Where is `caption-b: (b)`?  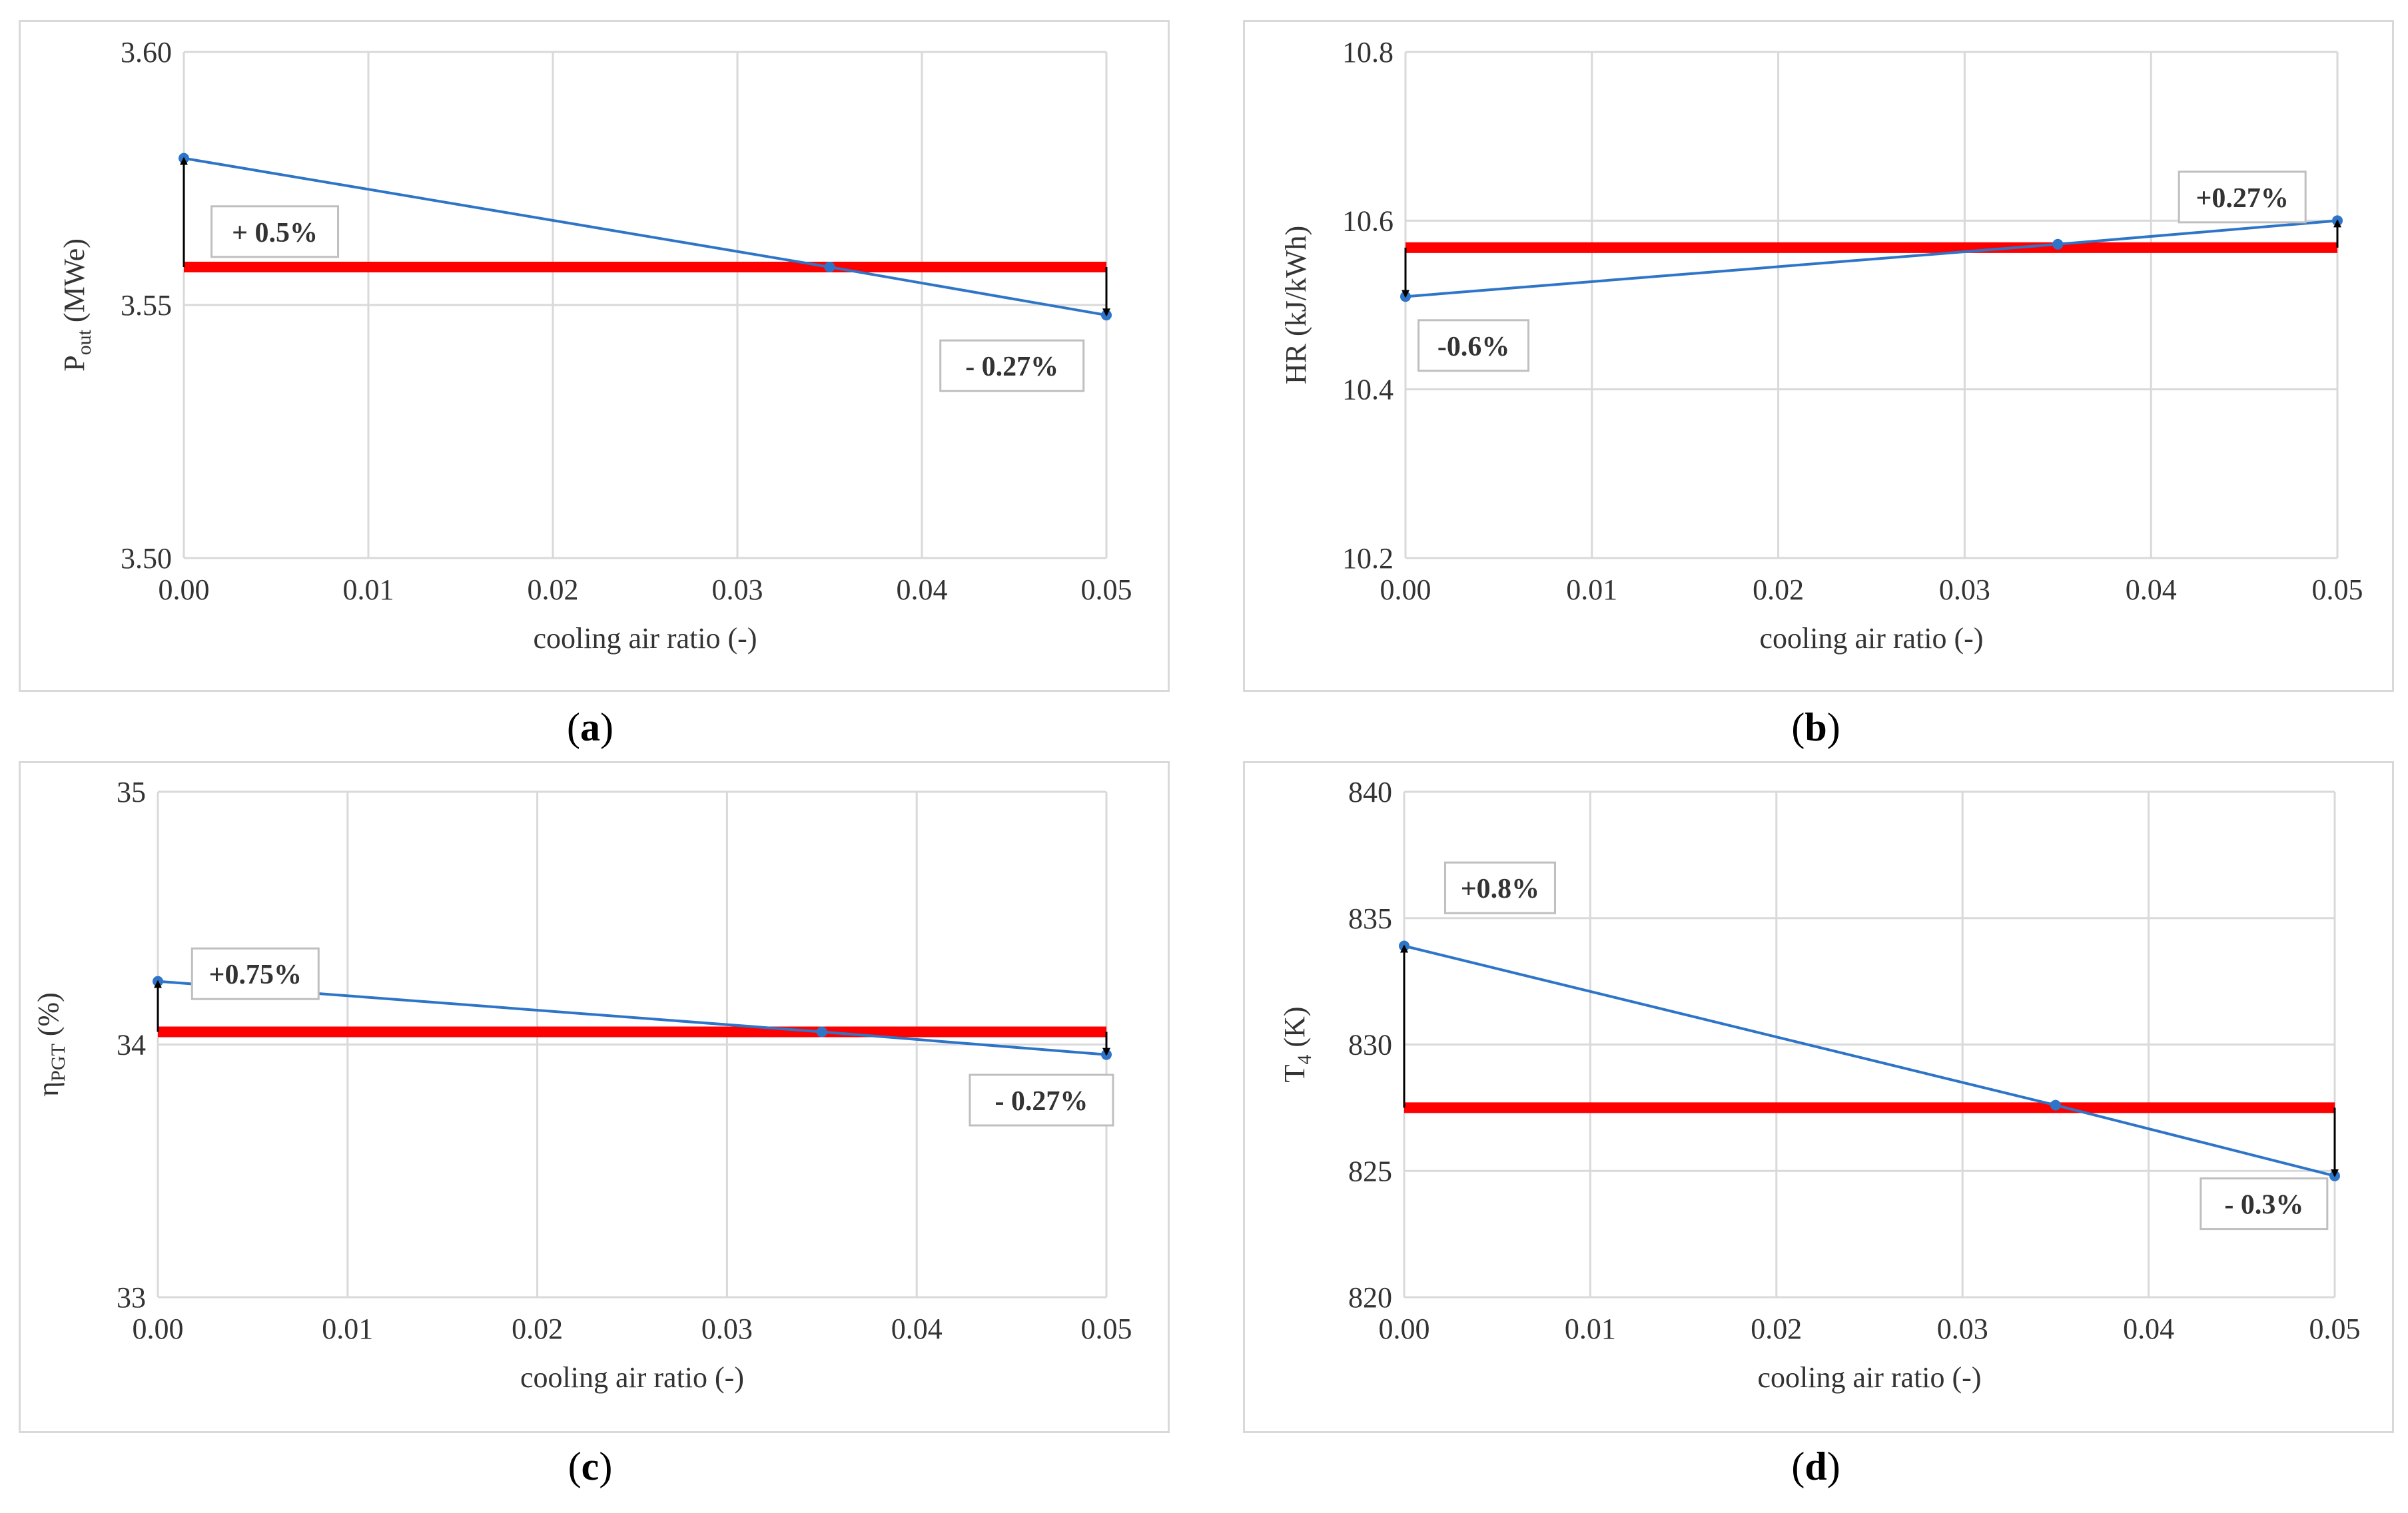 caption-b: (b) is located at coordinates (1815, 727).